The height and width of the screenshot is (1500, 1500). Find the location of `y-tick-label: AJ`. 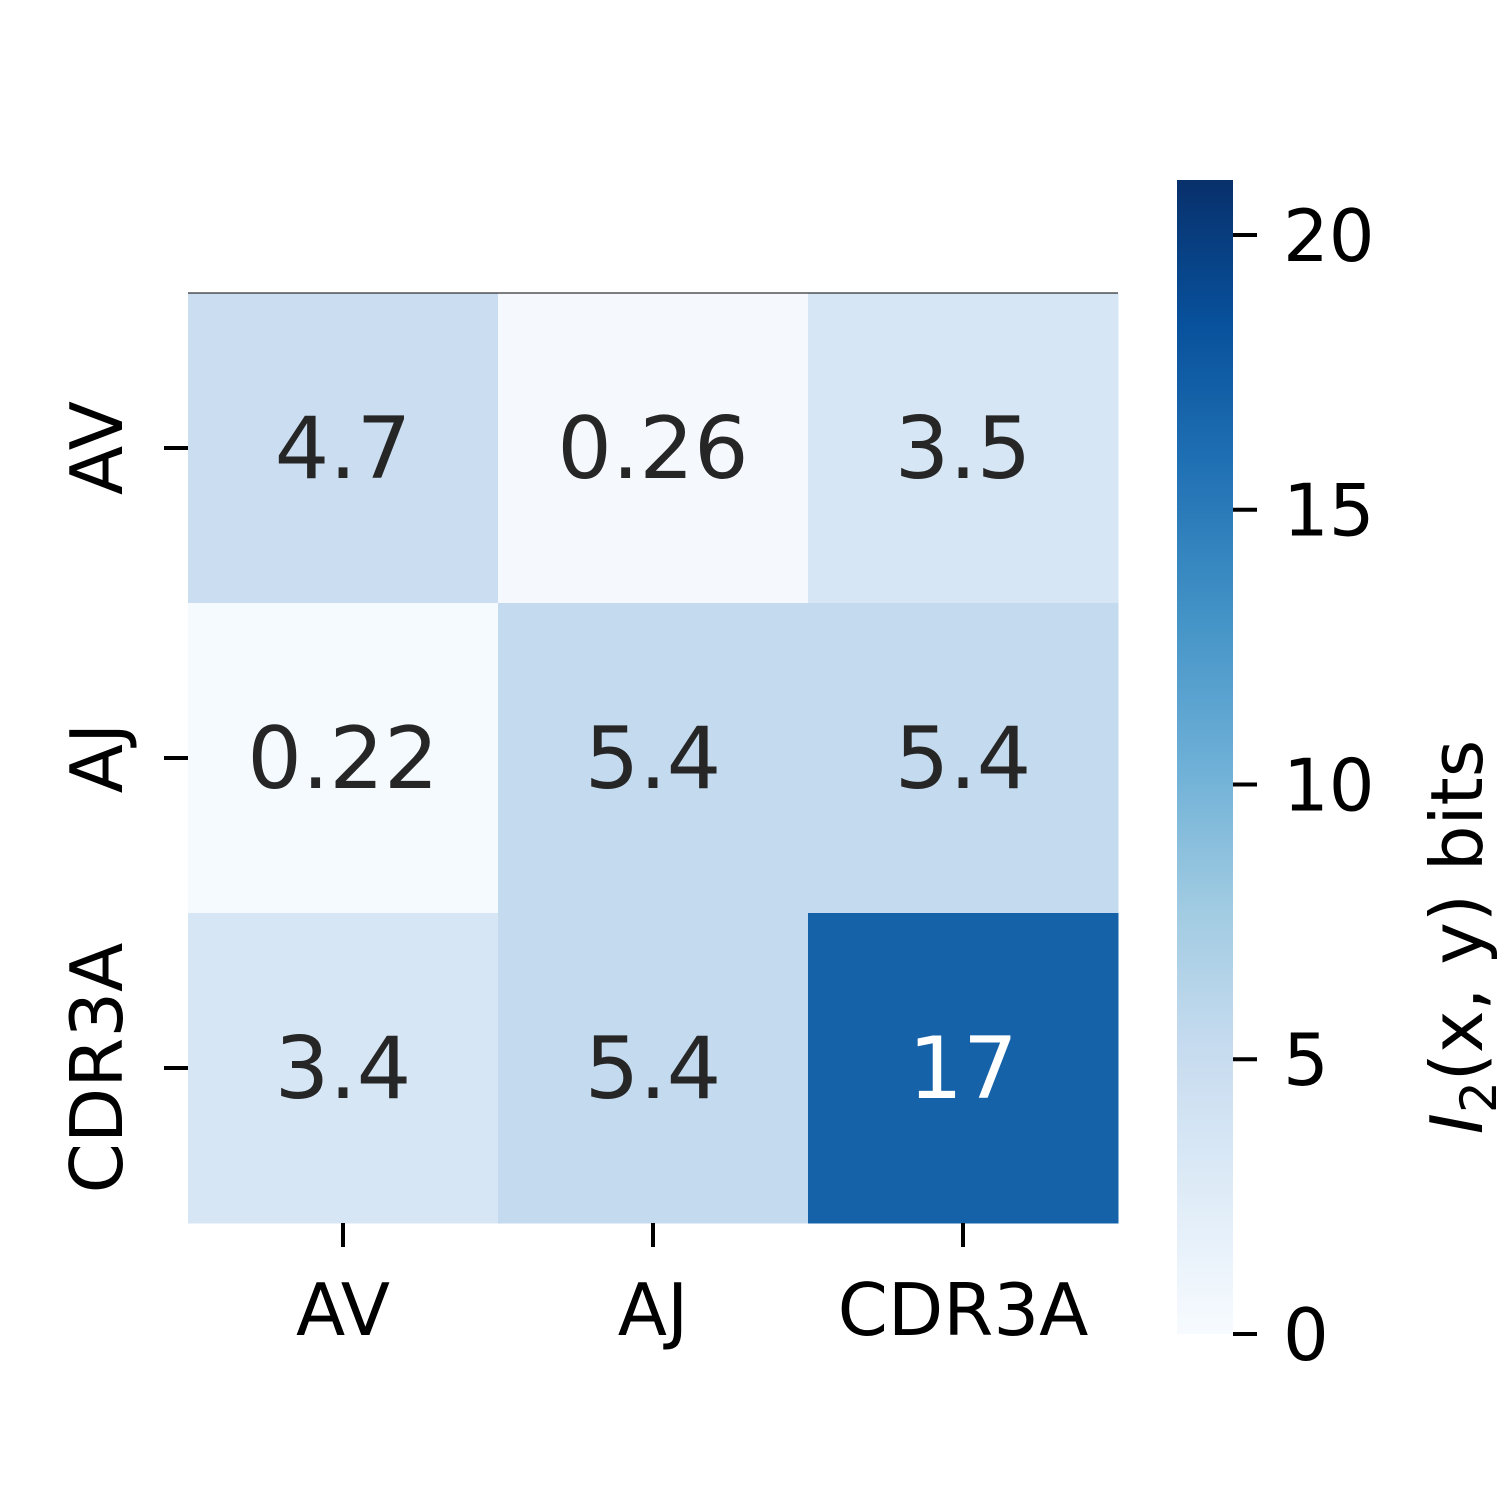

y-tick-label: AJ is located at coordinates (97, 758).